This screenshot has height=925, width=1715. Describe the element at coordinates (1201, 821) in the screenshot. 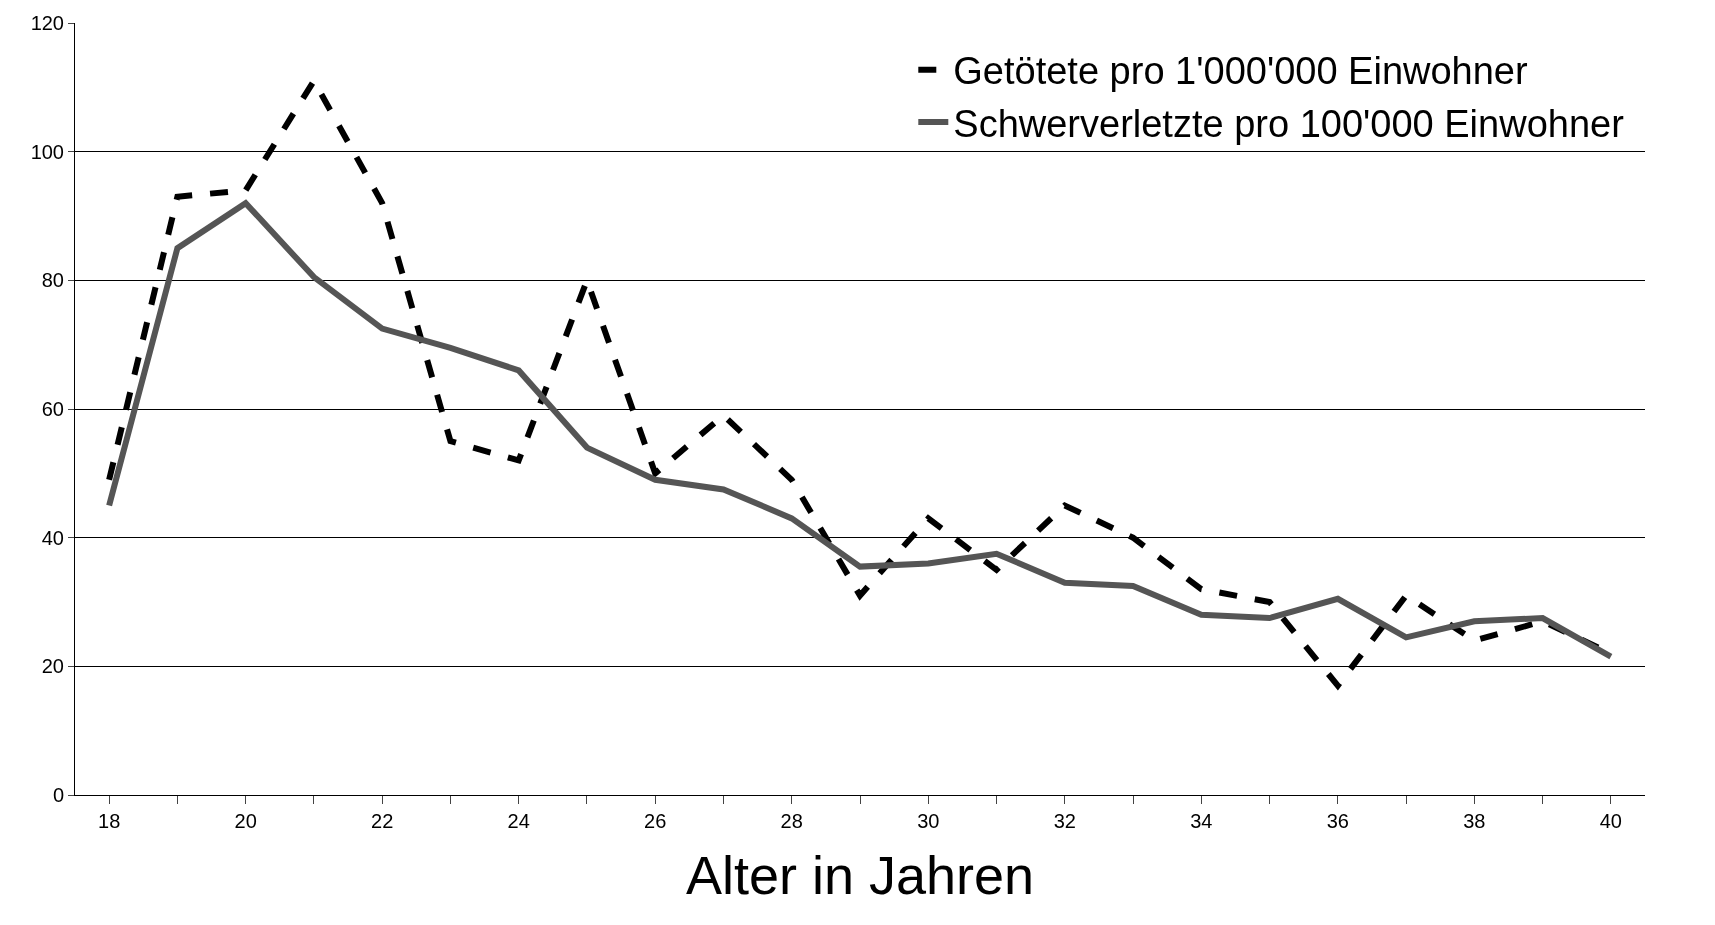

I see `x-tick-label: 34` at that location.